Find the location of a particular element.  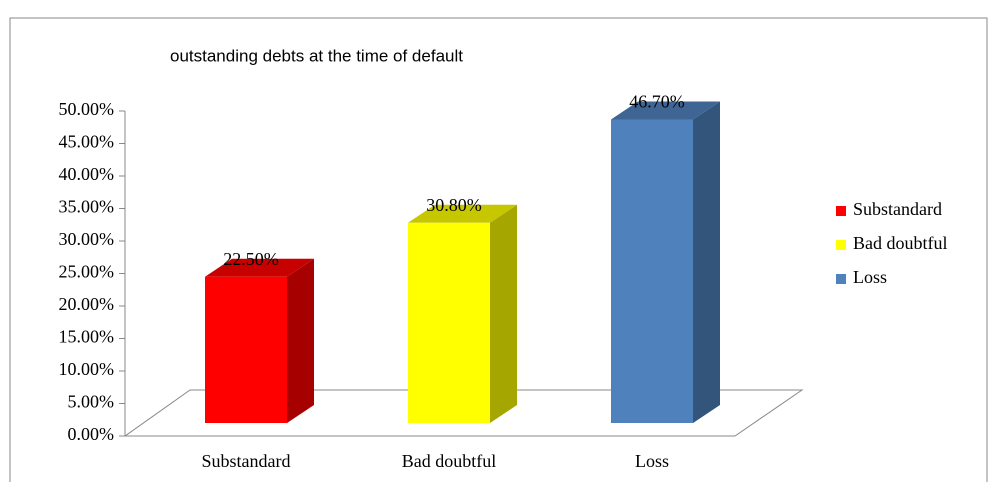

y-tick-label: 35.00% is located at coordinates (87, 207).